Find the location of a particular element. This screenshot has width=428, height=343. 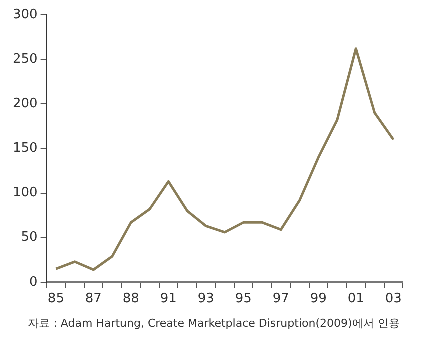

x-tick-label: 95 is located at coordinates (243, 299).